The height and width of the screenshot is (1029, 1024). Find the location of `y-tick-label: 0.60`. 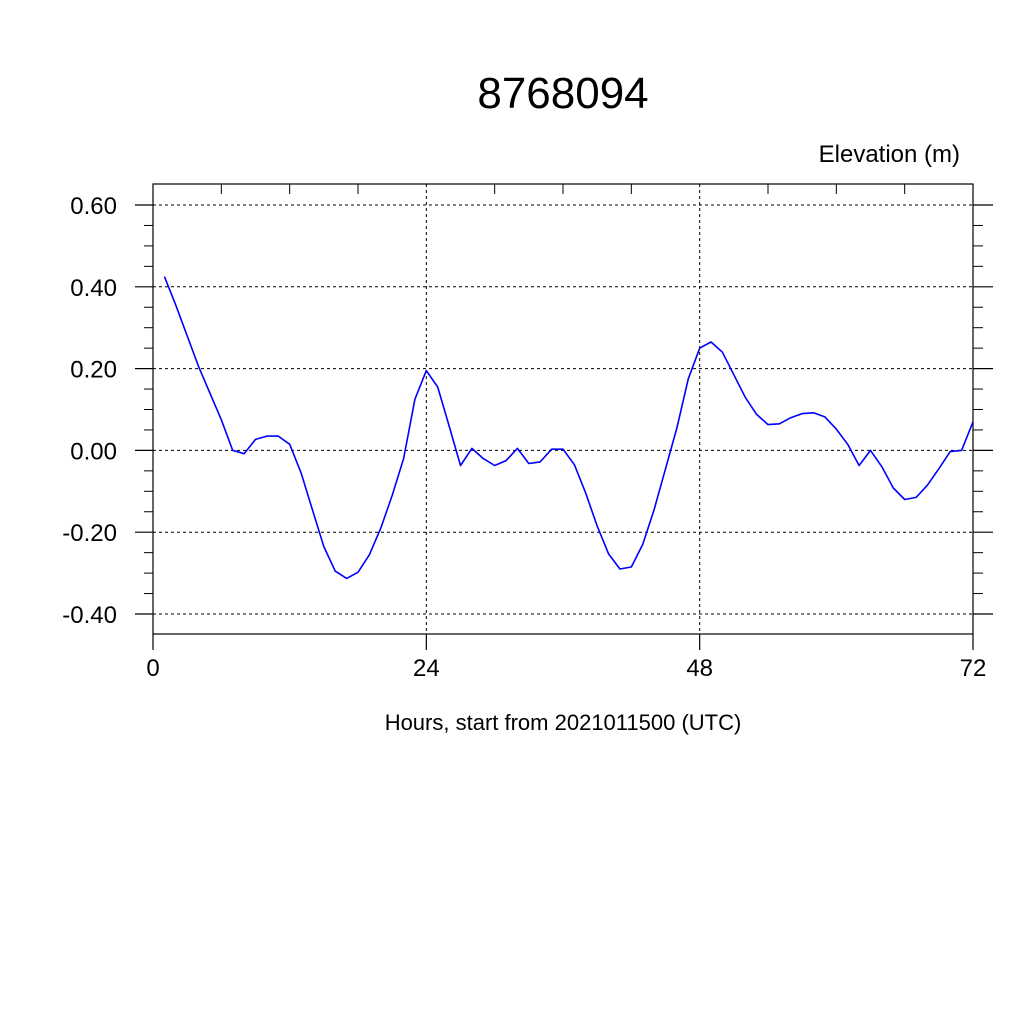

y-tick-label: 0.60 is located at coordinates (93, 206).